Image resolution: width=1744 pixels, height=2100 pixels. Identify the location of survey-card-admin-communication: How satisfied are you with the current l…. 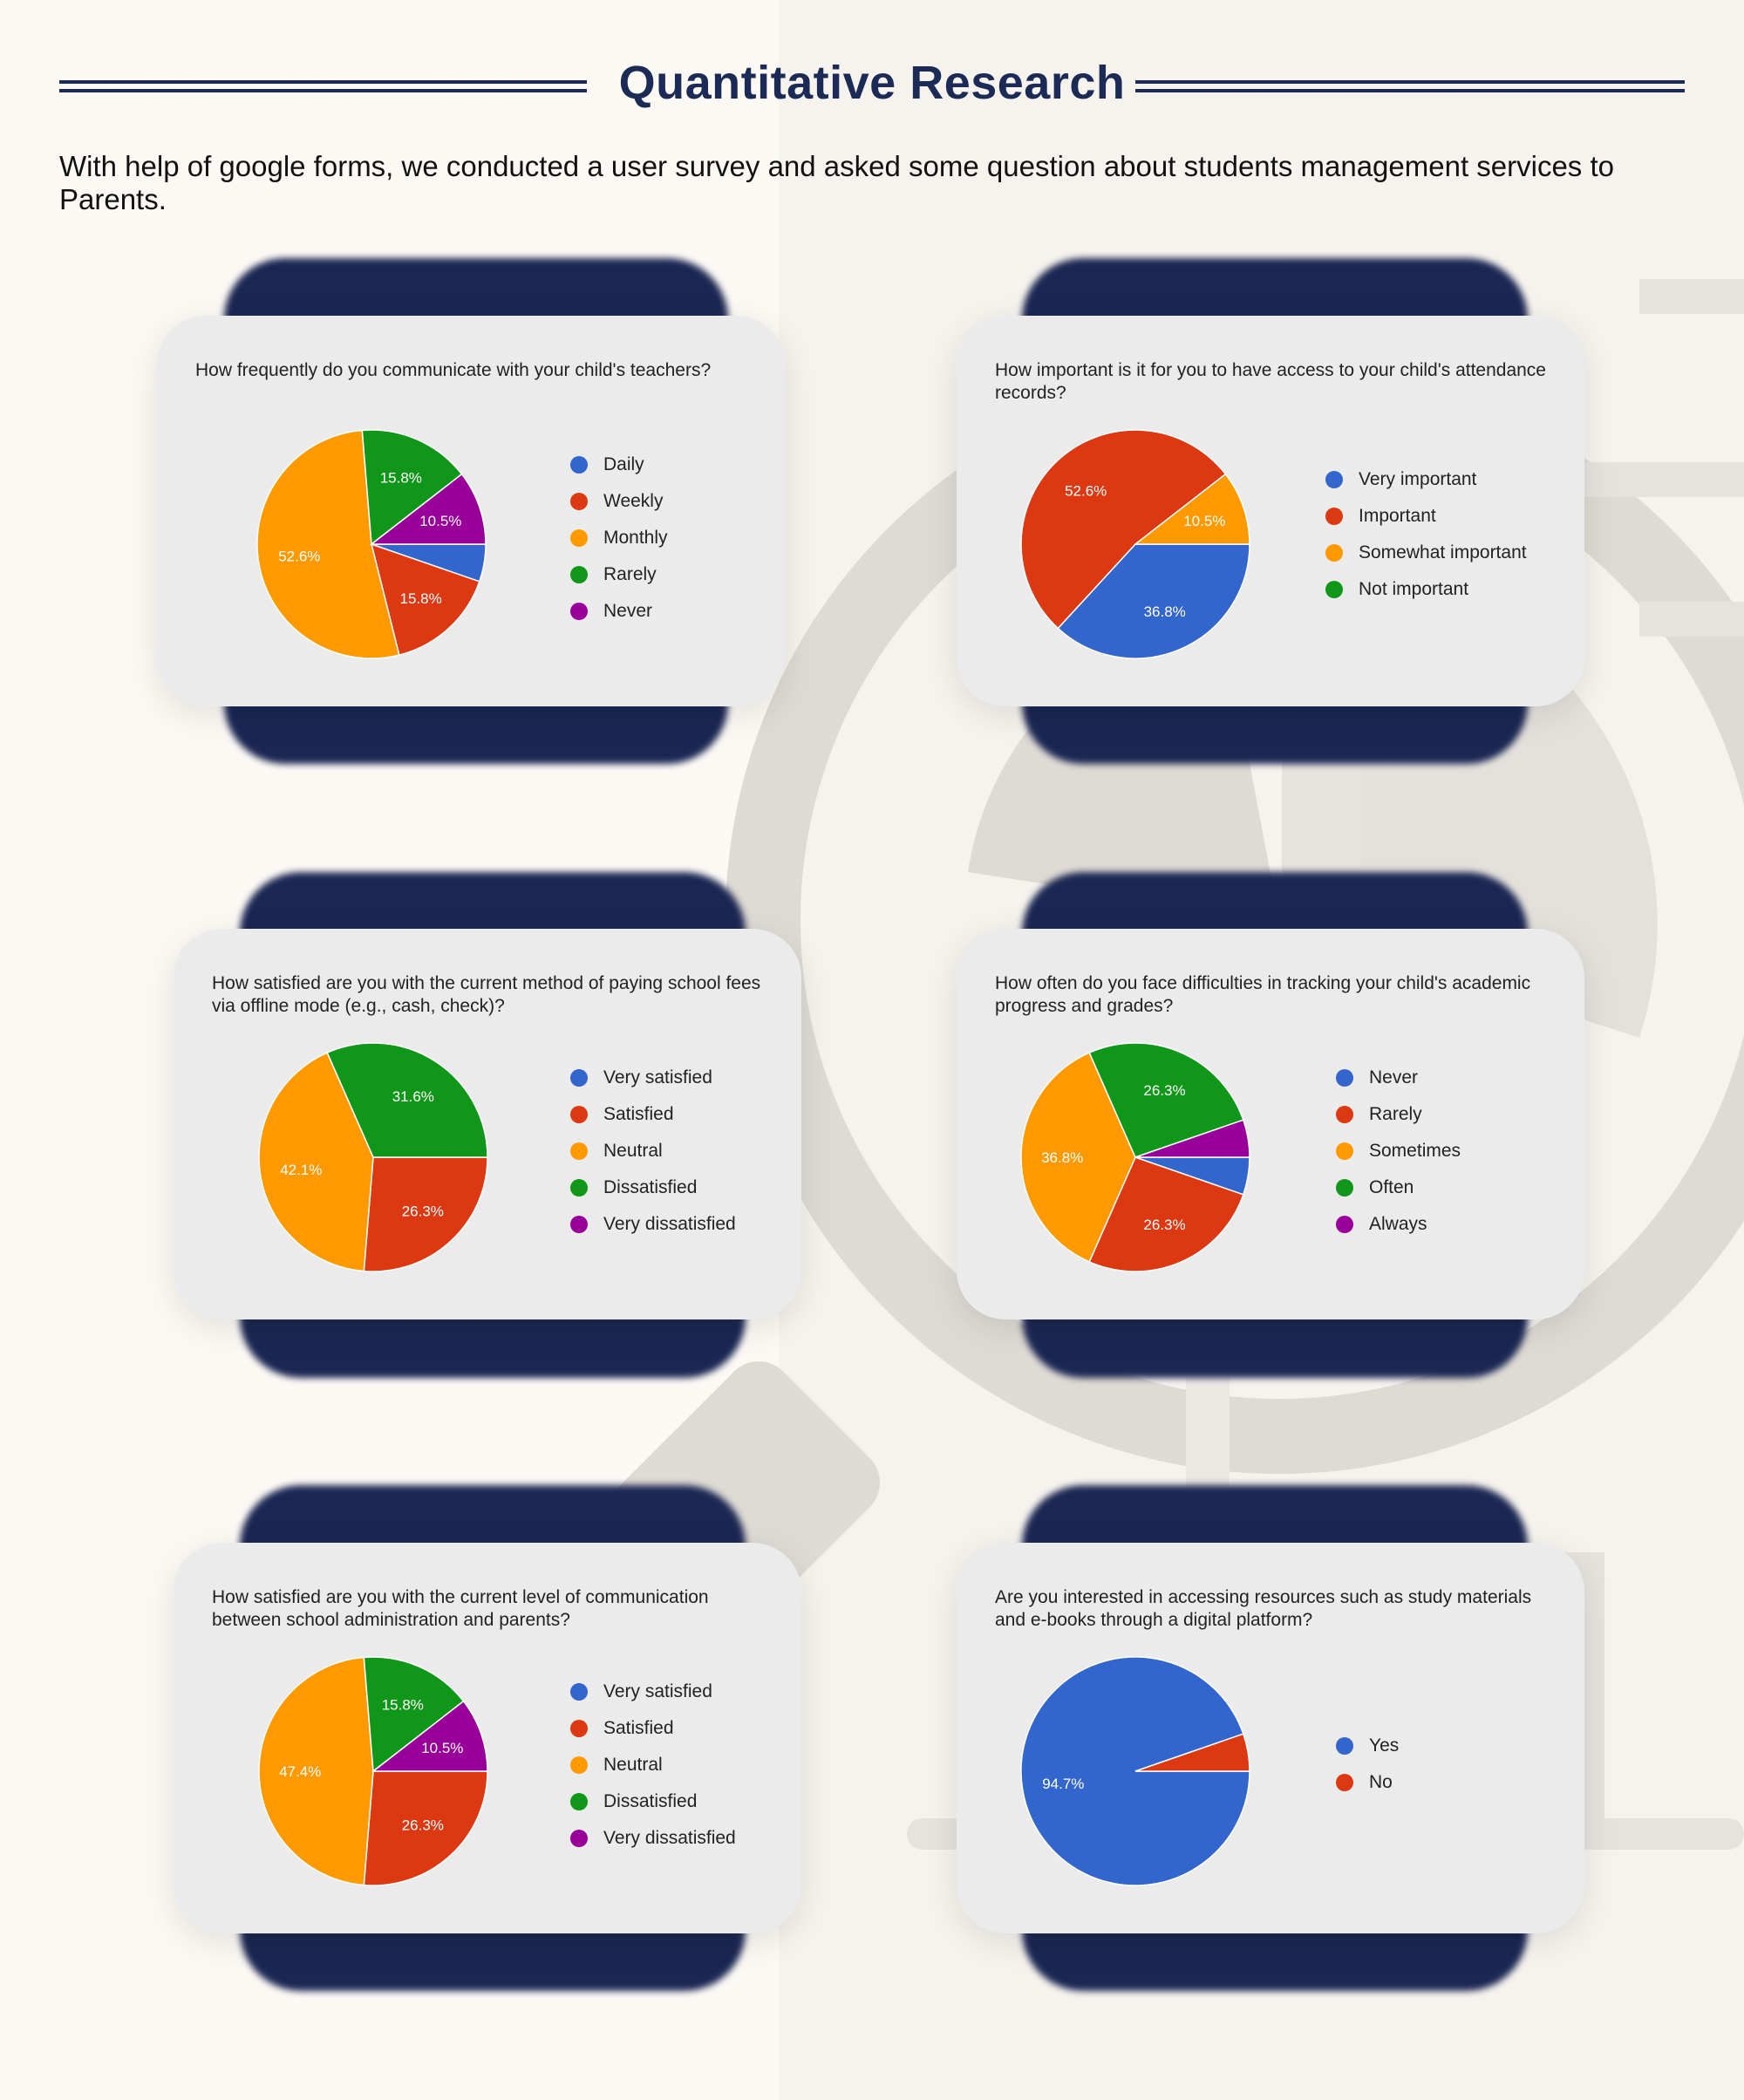
(488, 1738).